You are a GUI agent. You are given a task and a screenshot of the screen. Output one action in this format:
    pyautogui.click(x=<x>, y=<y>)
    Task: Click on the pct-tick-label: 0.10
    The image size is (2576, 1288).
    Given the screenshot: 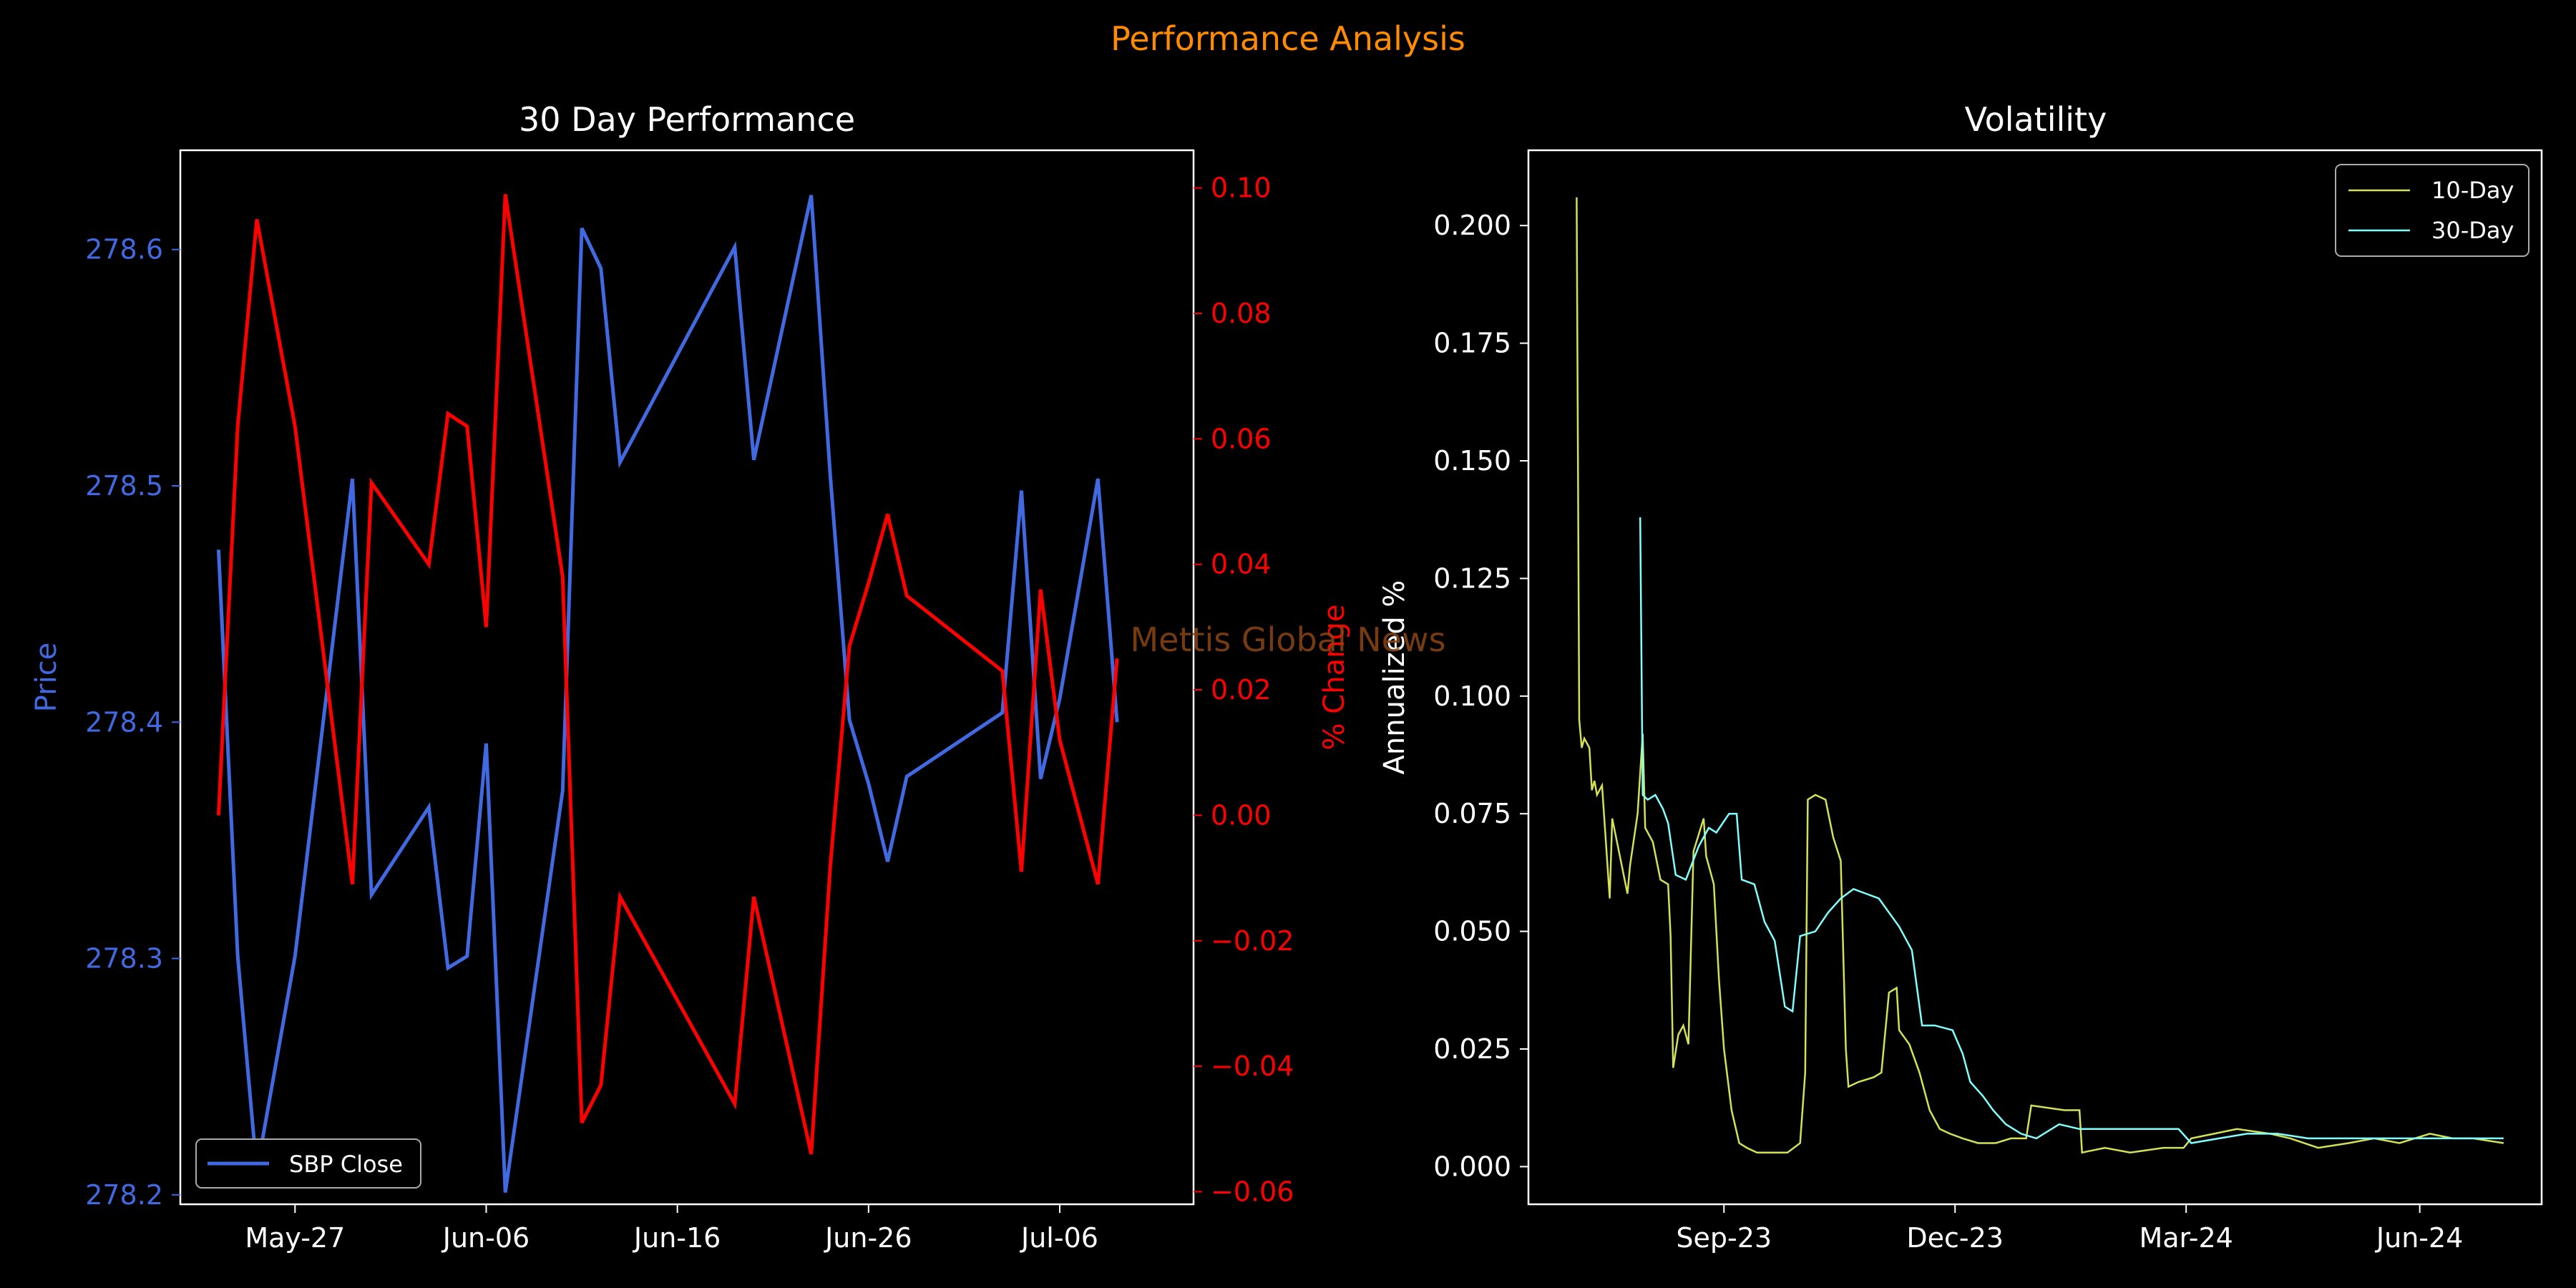 What is the action you would take?
    pyautogui.click(x=1241, y=188)
    